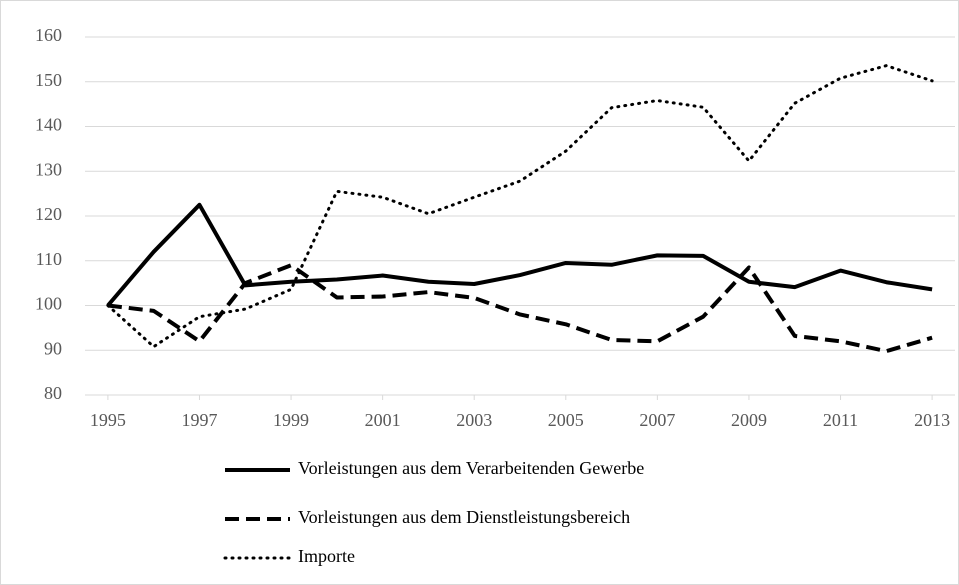 This screenshot has width=959, height=585. What do you see at coordinates (326, 556) in the screenshot?
I see `legend-label: Importe` at bounding box center [326, 556].